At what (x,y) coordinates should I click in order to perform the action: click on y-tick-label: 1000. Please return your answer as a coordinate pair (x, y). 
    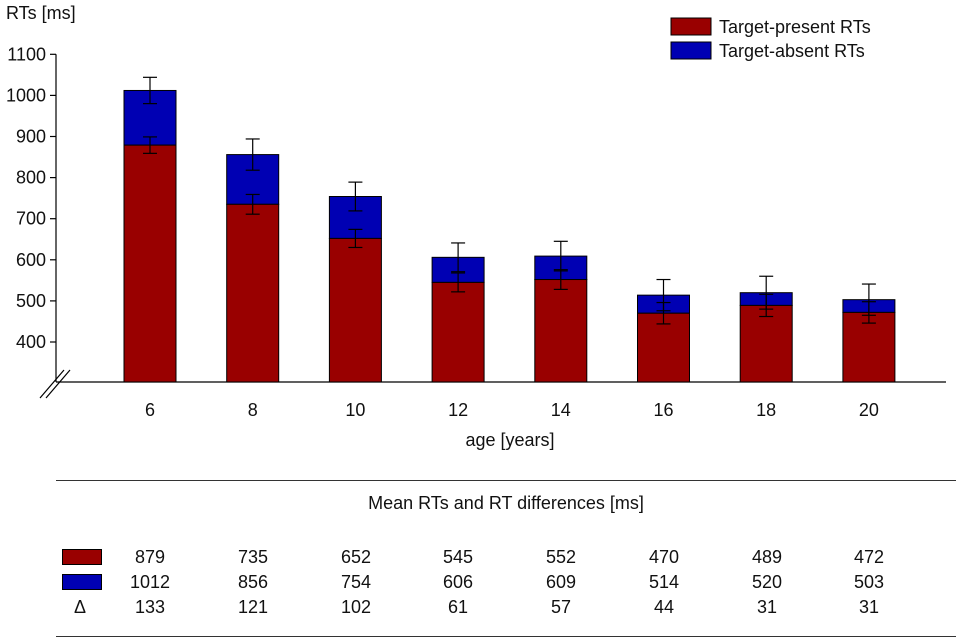
    Looking at the image, I should click on (26, 95).